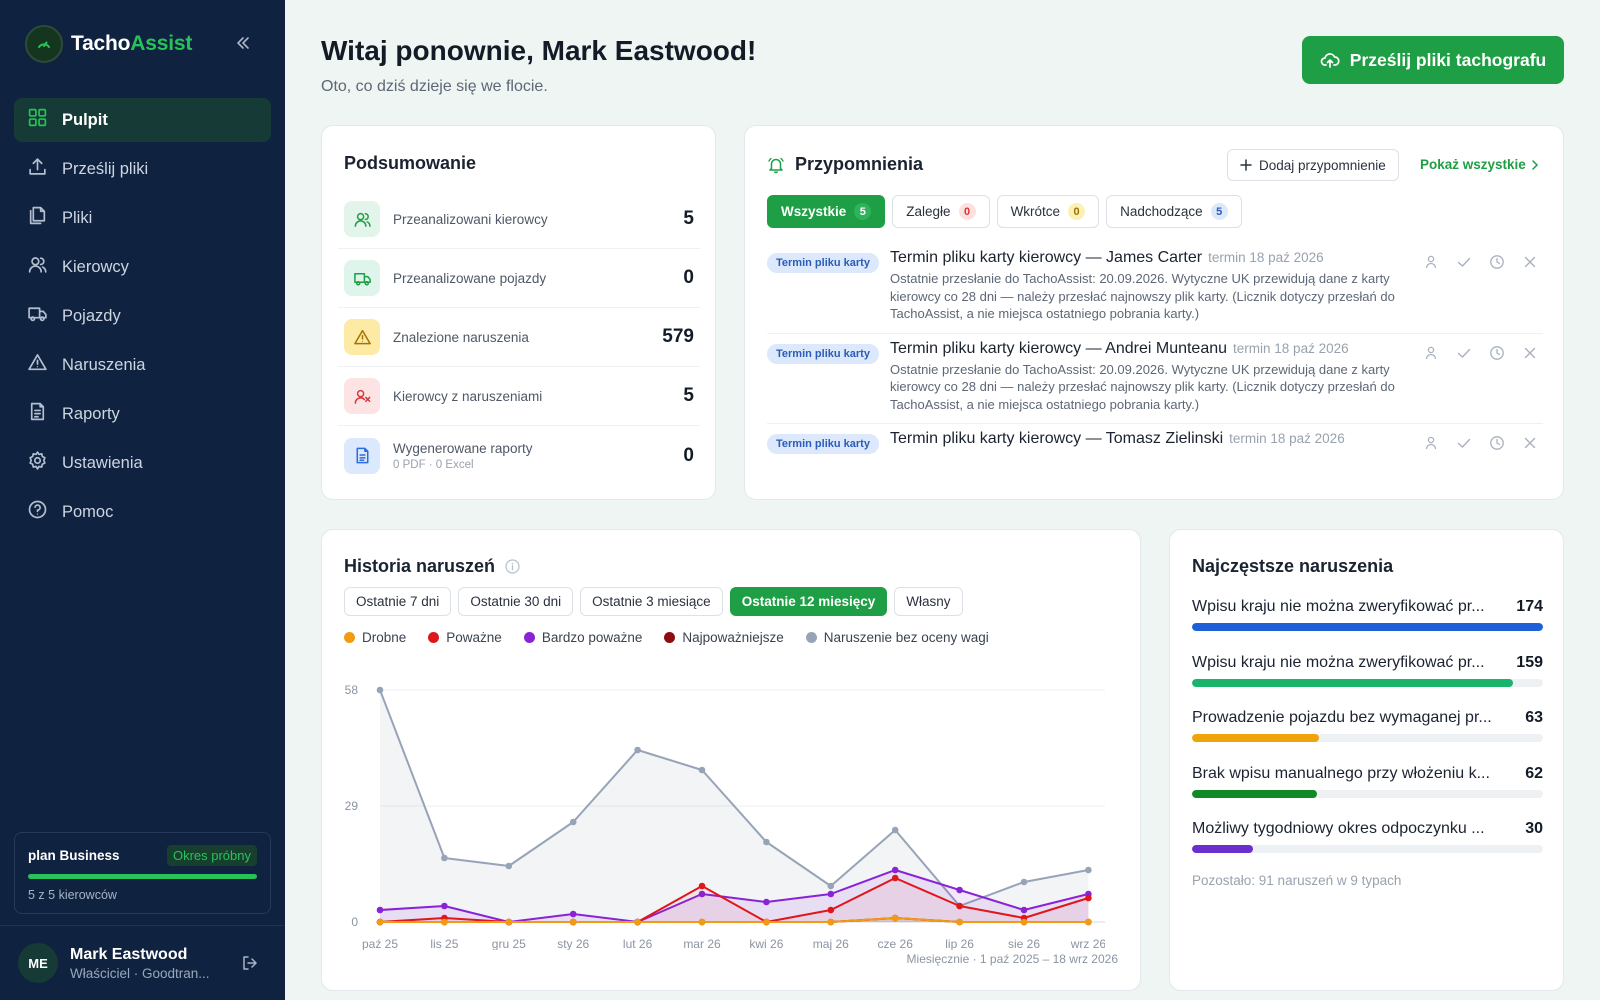  Describe the element at coordinates (1535, 164) in the screenshot. I see `chevron-right-icon` at that location.